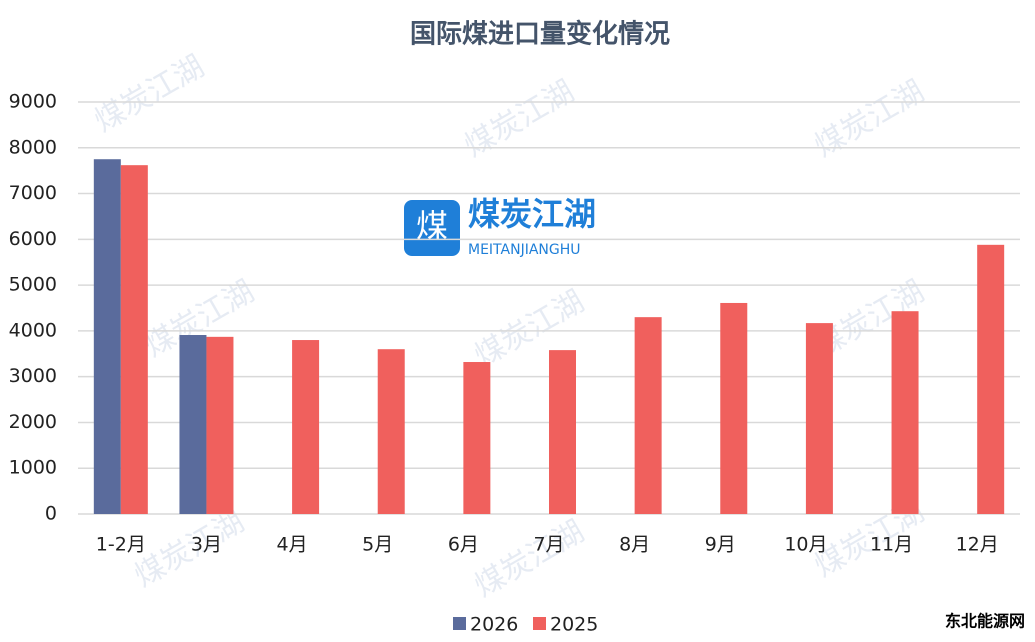  What do you see at coordinates (33, 285) in the screenshot?
I see `y-tick-label: 5000` at bounding box center [33, 285].